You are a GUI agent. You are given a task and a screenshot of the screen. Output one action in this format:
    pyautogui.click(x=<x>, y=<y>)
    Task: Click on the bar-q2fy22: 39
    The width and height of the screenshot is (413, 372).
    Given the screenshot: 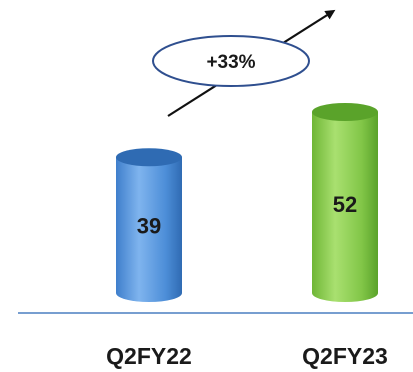 What is the action you would take?
    pyautogui.click(x=149, y=225)
    